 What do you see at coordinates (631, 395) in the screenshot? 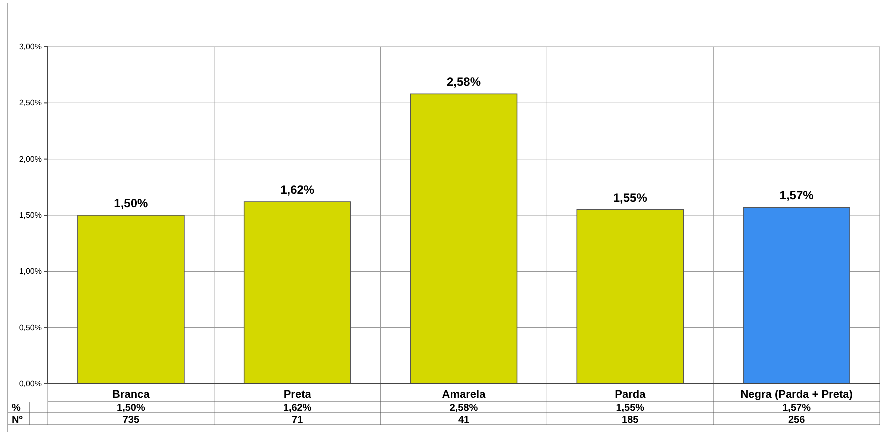
I see `x-tick-label: Parda` at bounding box center [631, 395].